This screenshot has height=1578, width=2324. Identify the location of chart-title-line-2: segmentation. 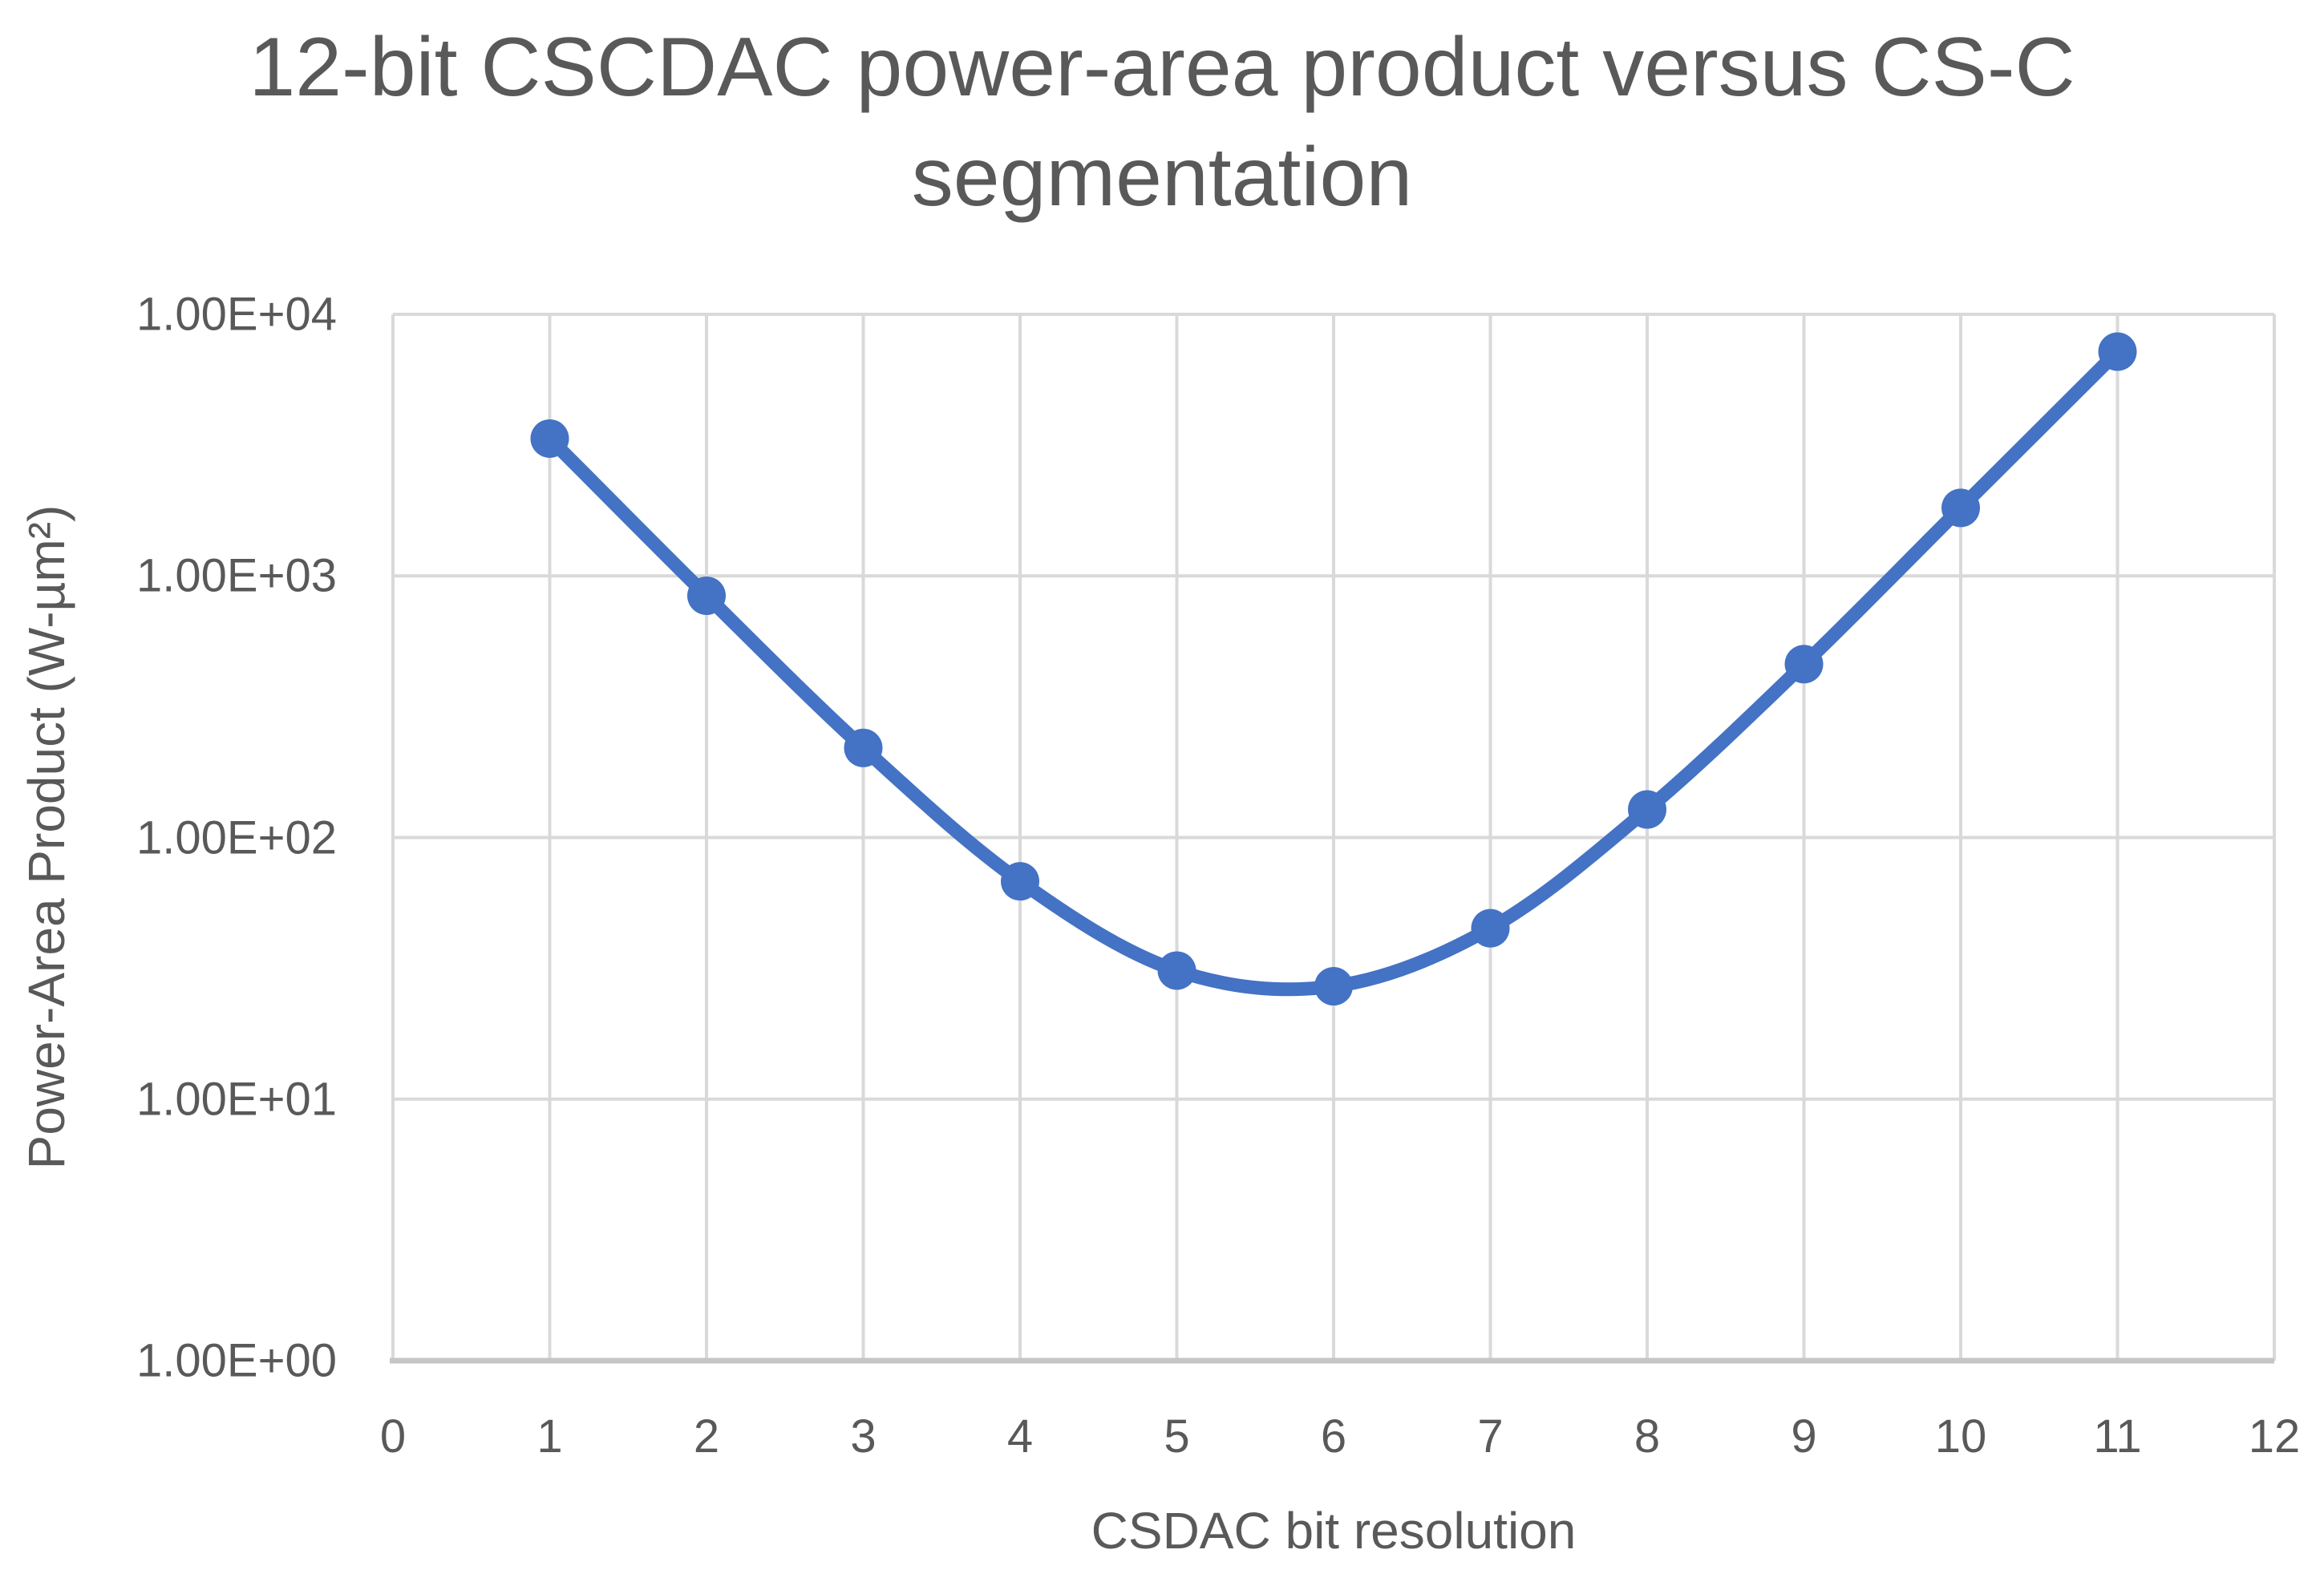
(1162, 178).